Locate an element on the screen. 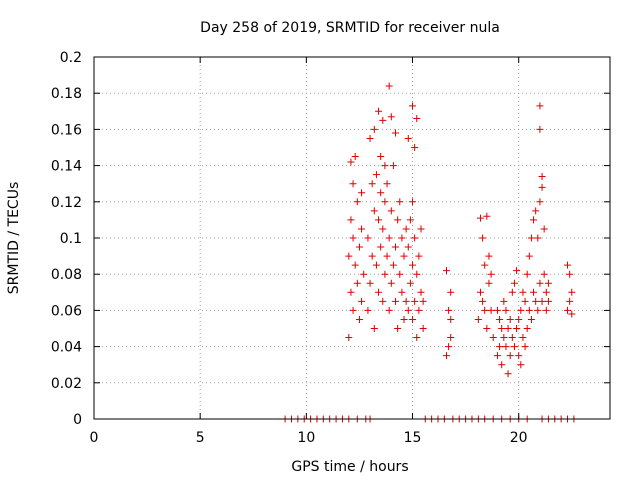 This screenshot has width=640, height=480. y-tick-label: 0.08 is located at coordinates (66, 275).